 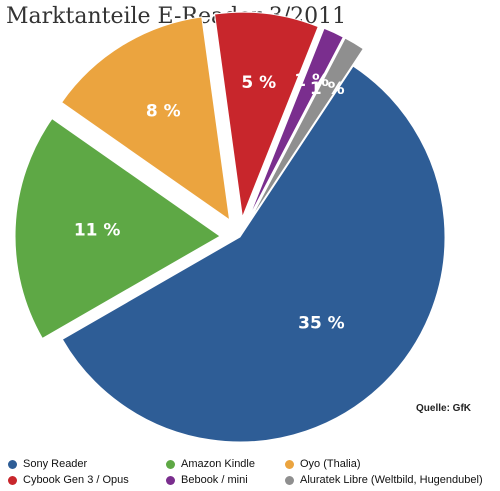 I want to click on legend-label: Cybook Gen 3 / Opus, so click(x=76, y=480).